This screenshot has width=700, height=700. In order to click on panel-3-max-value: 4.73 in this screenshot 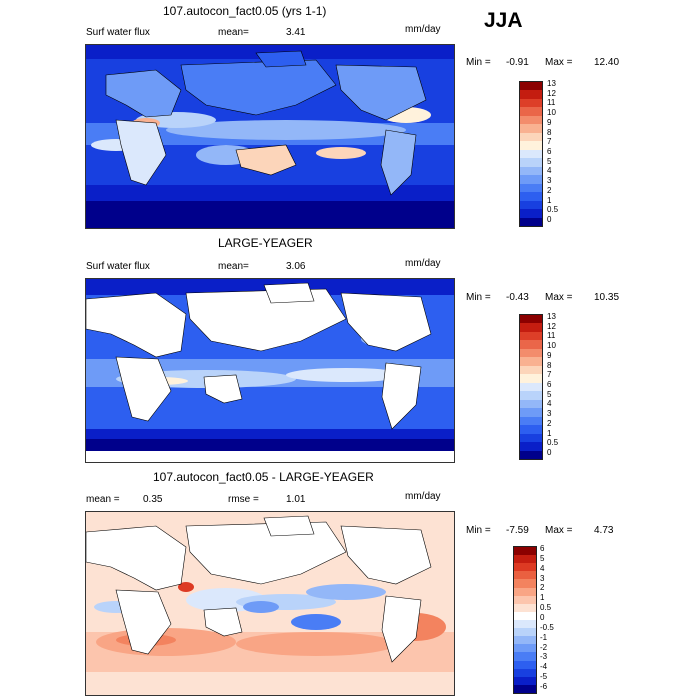, I will do `click(604, 530)`.